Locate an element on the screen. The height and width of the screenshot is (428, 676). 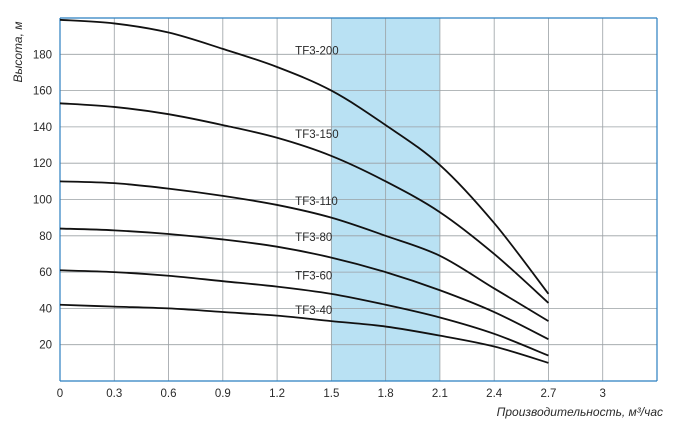
series-label-tf3-110: TF3-110 is located at coordinates (316, 202).